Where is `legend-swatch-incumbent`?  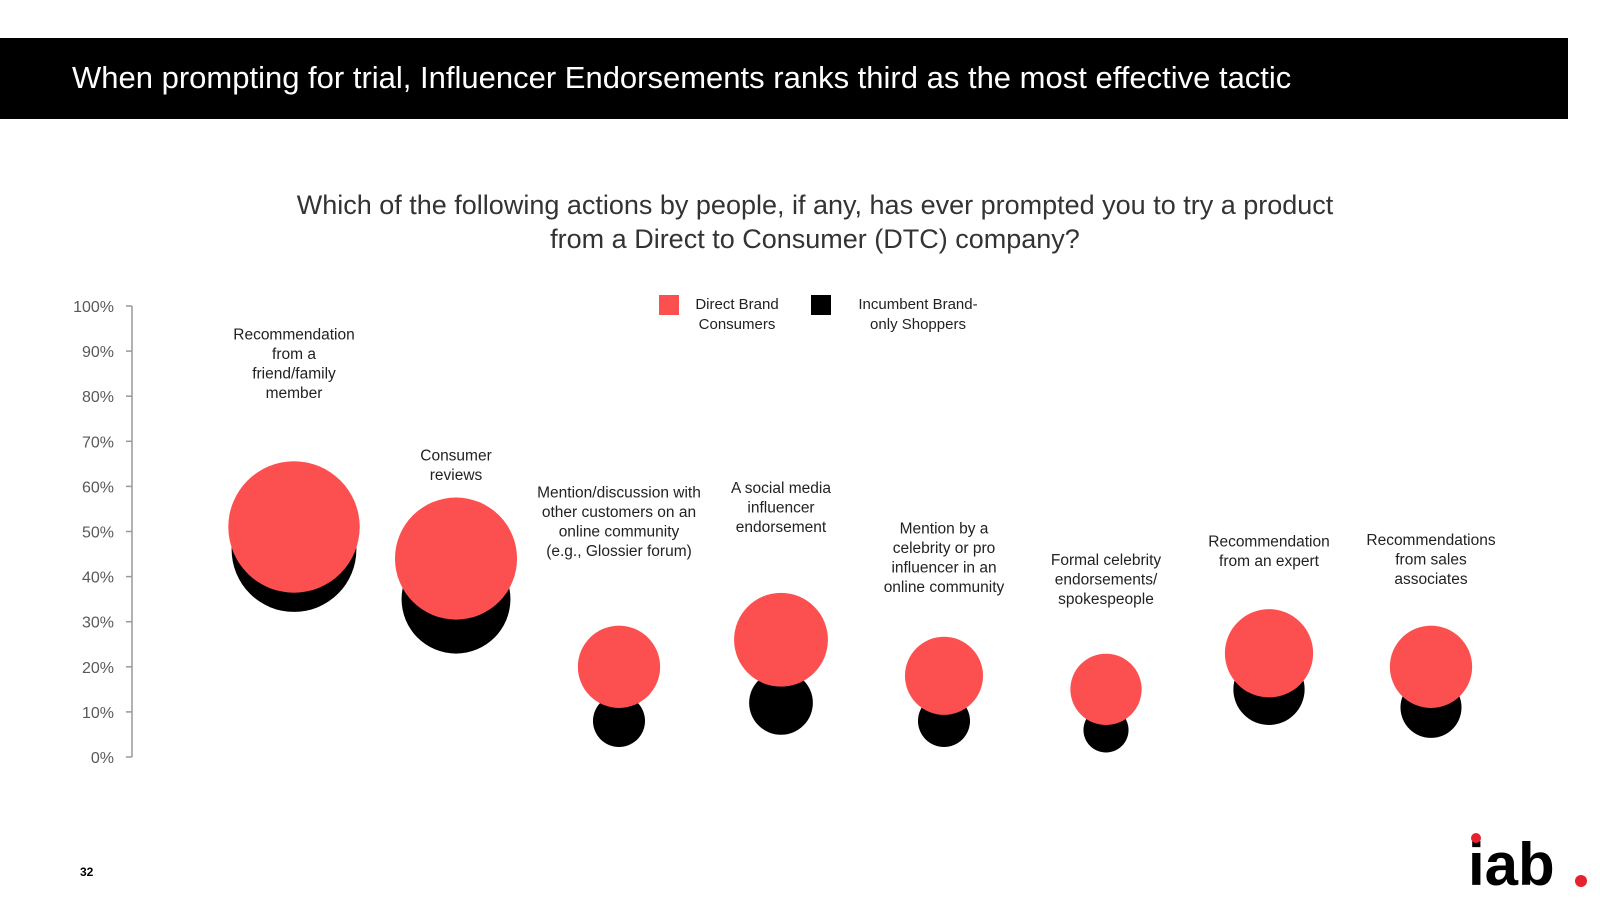
legend-swatch-incumbent is located at coordinates (821, 305).